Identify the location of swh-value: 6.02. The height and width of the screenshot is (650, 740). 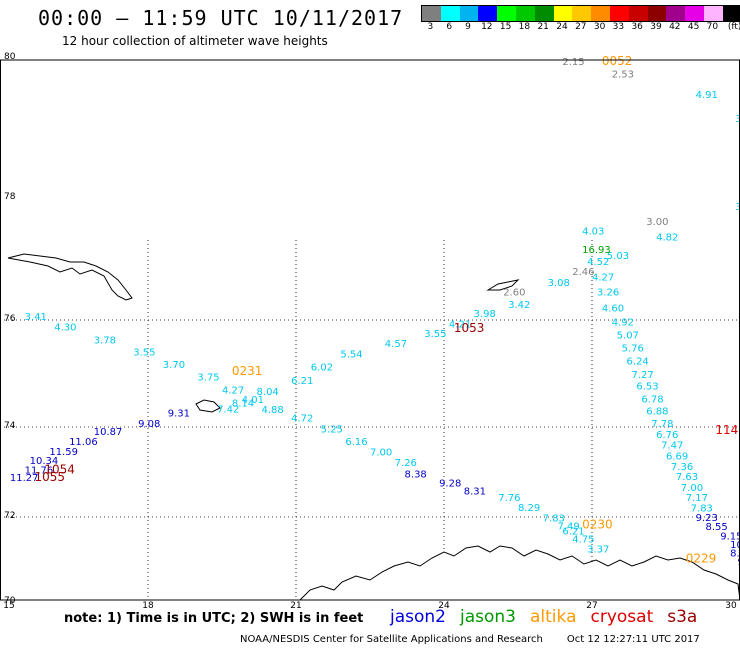
(322, 367).